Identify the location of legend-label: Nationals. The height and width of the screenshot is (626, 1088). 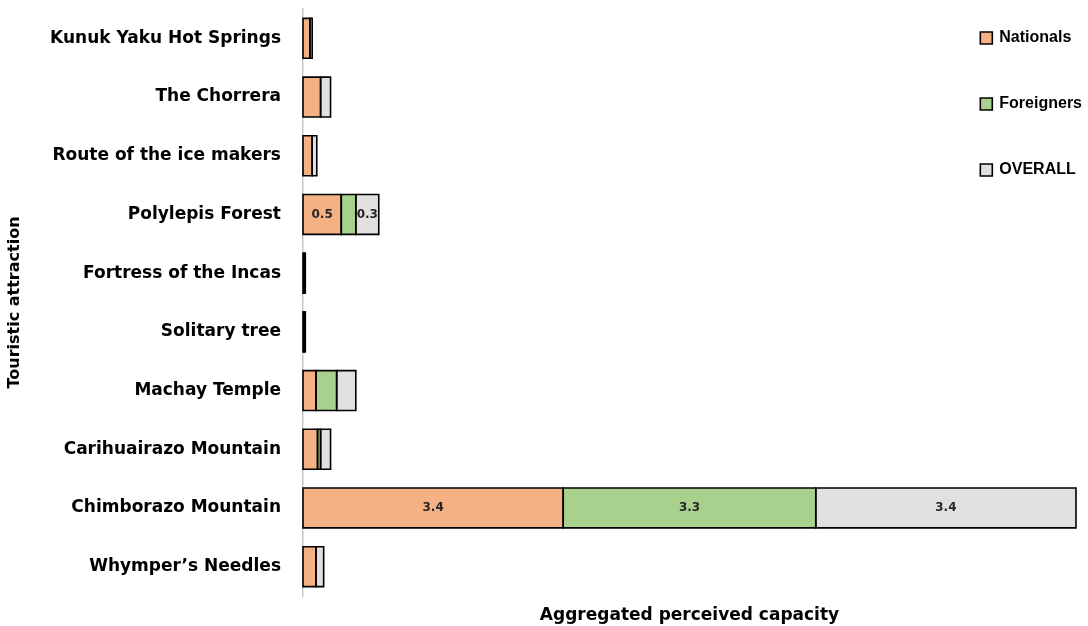
(1035, 37).